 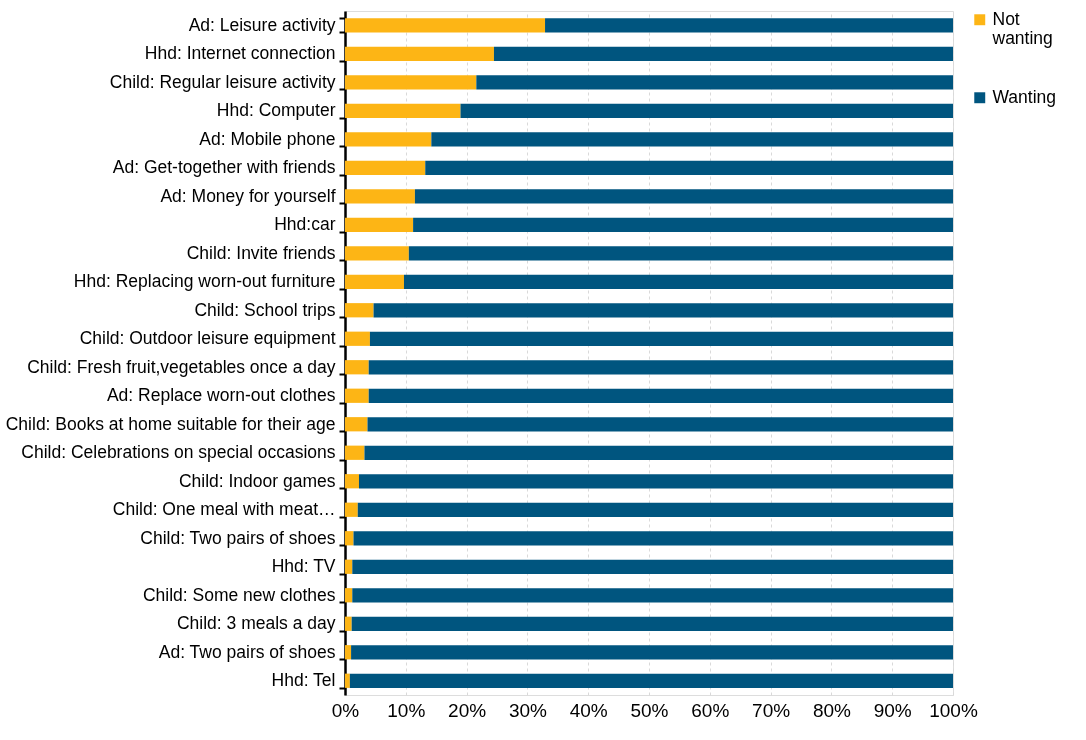 What do you see at coordinates (262, 24) in the screenshot?
I see `y-tick-label: Ad: Leisure activity` at bounding box center [262, 24].